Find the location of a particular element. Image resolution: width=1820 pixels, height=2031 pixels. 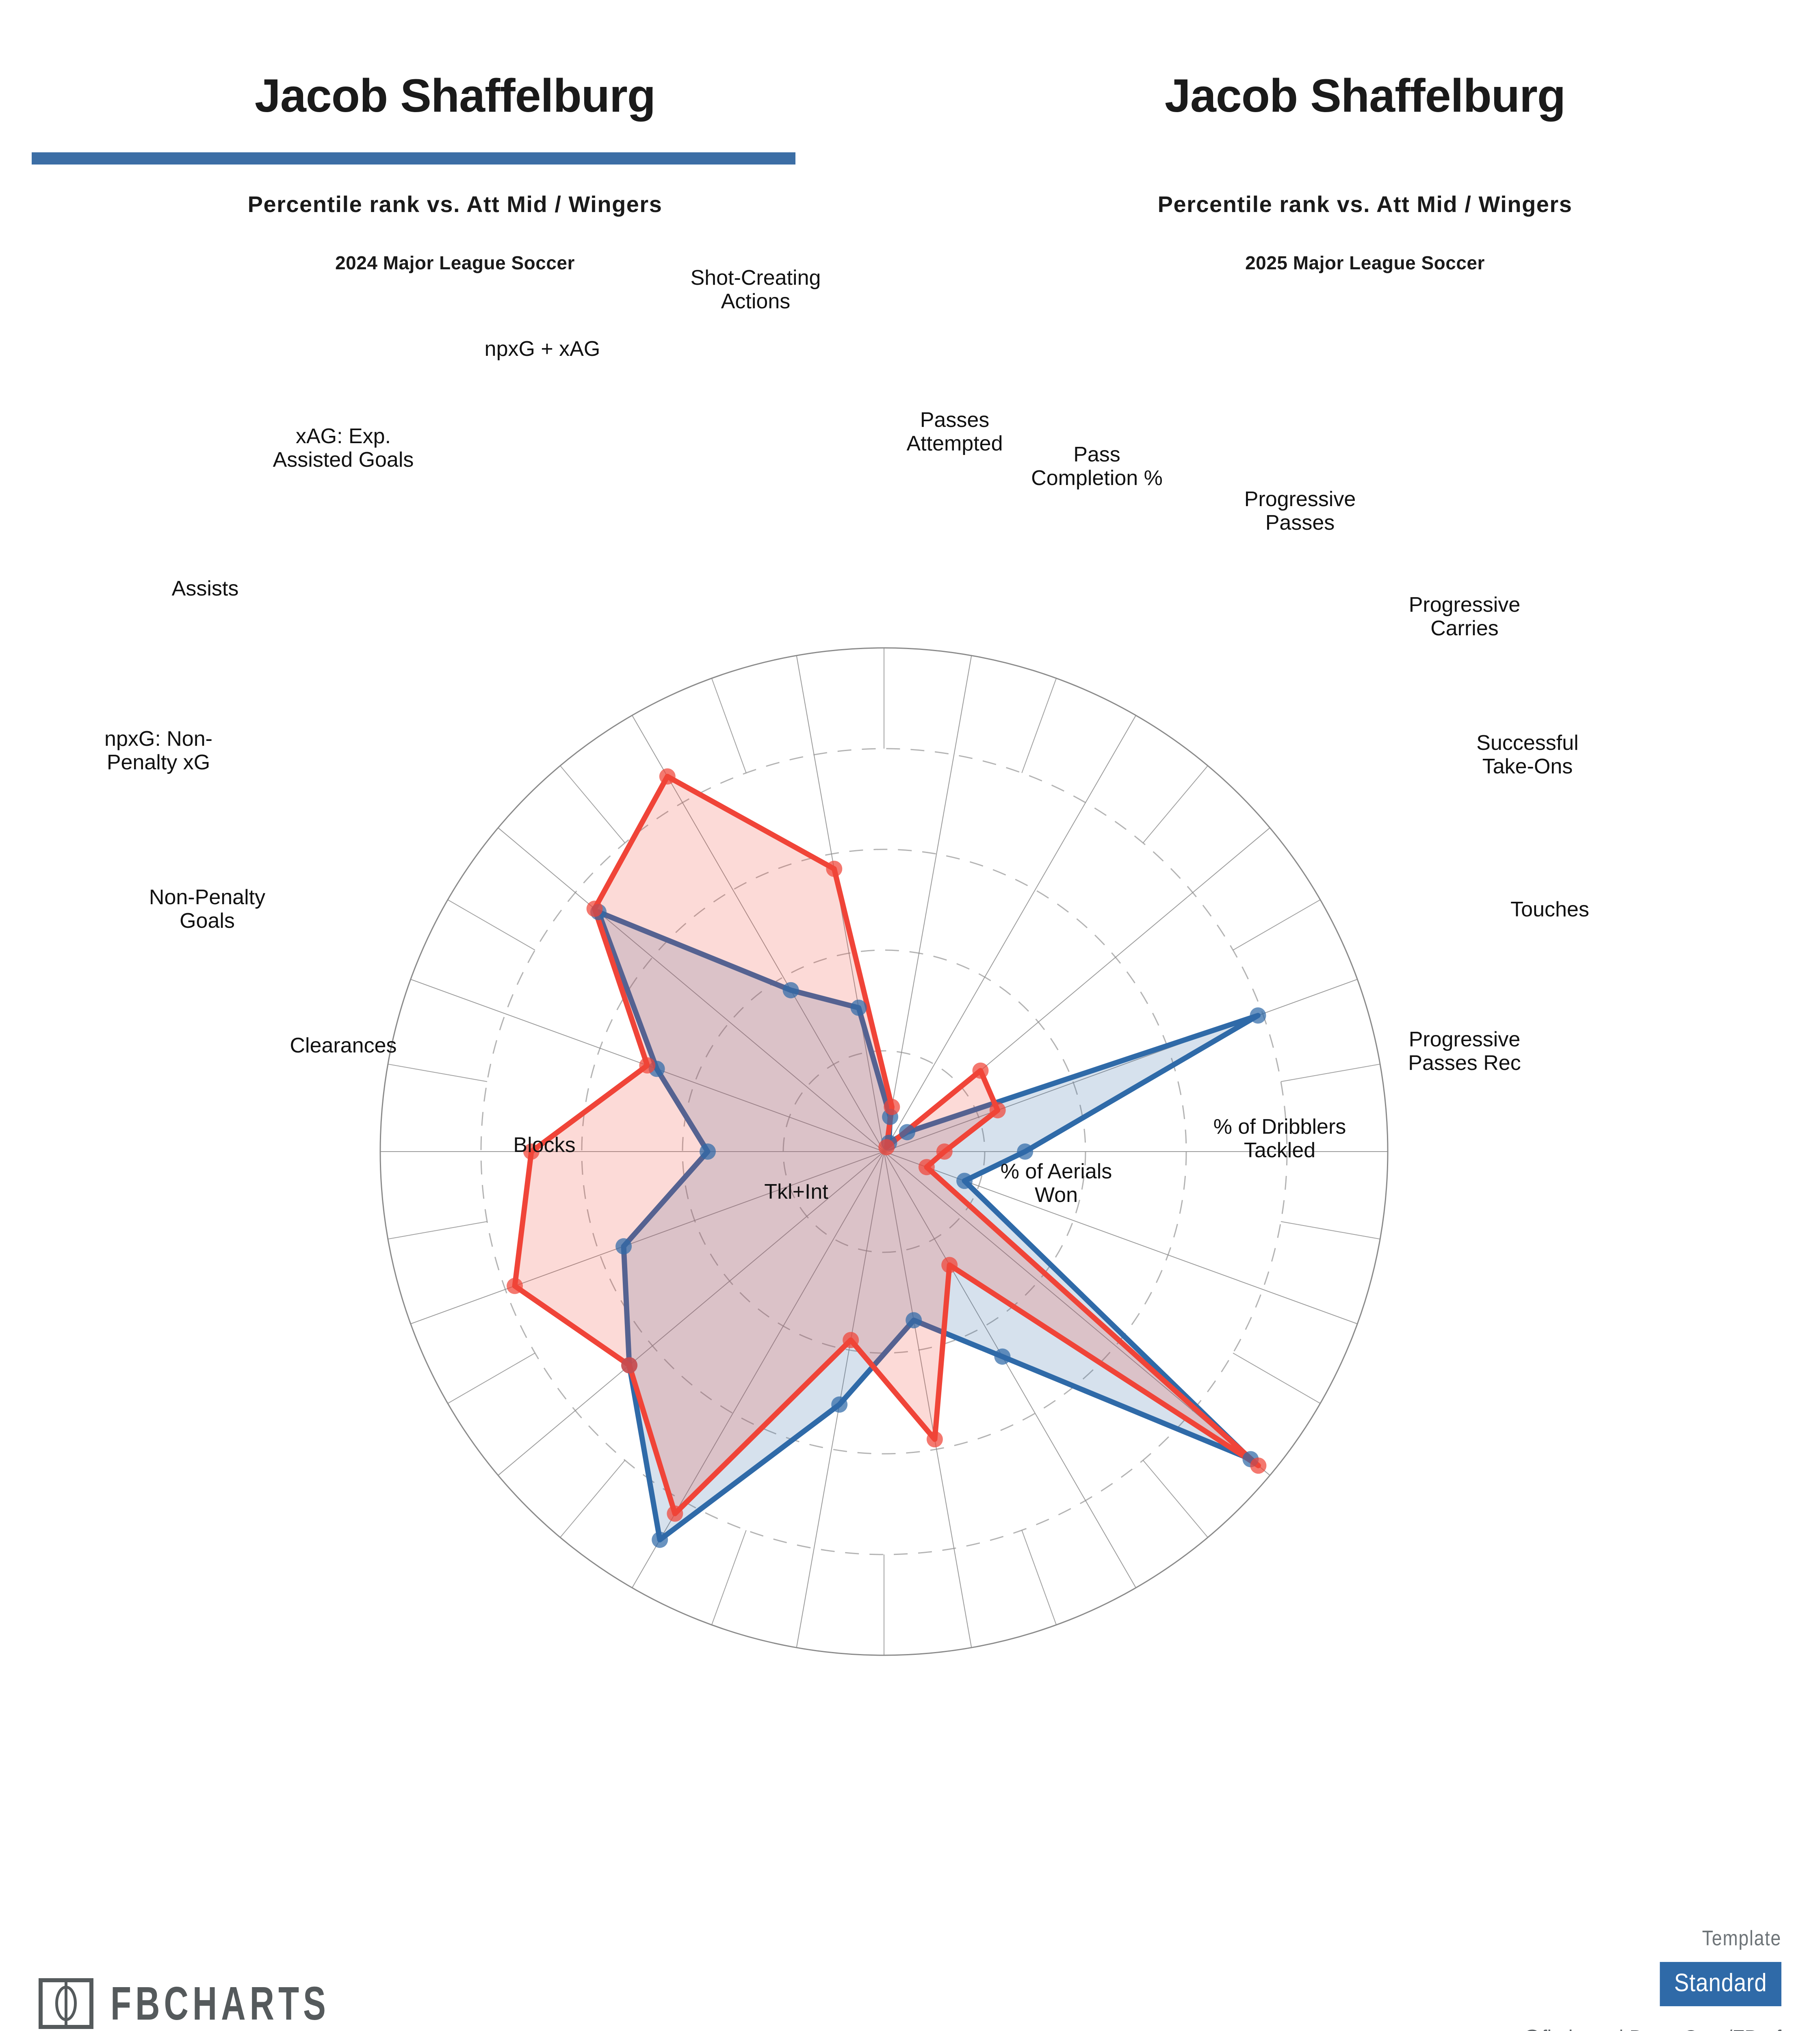

axis-label-npxg-xag: npxG + xAG is located at coordinates (542, 349).